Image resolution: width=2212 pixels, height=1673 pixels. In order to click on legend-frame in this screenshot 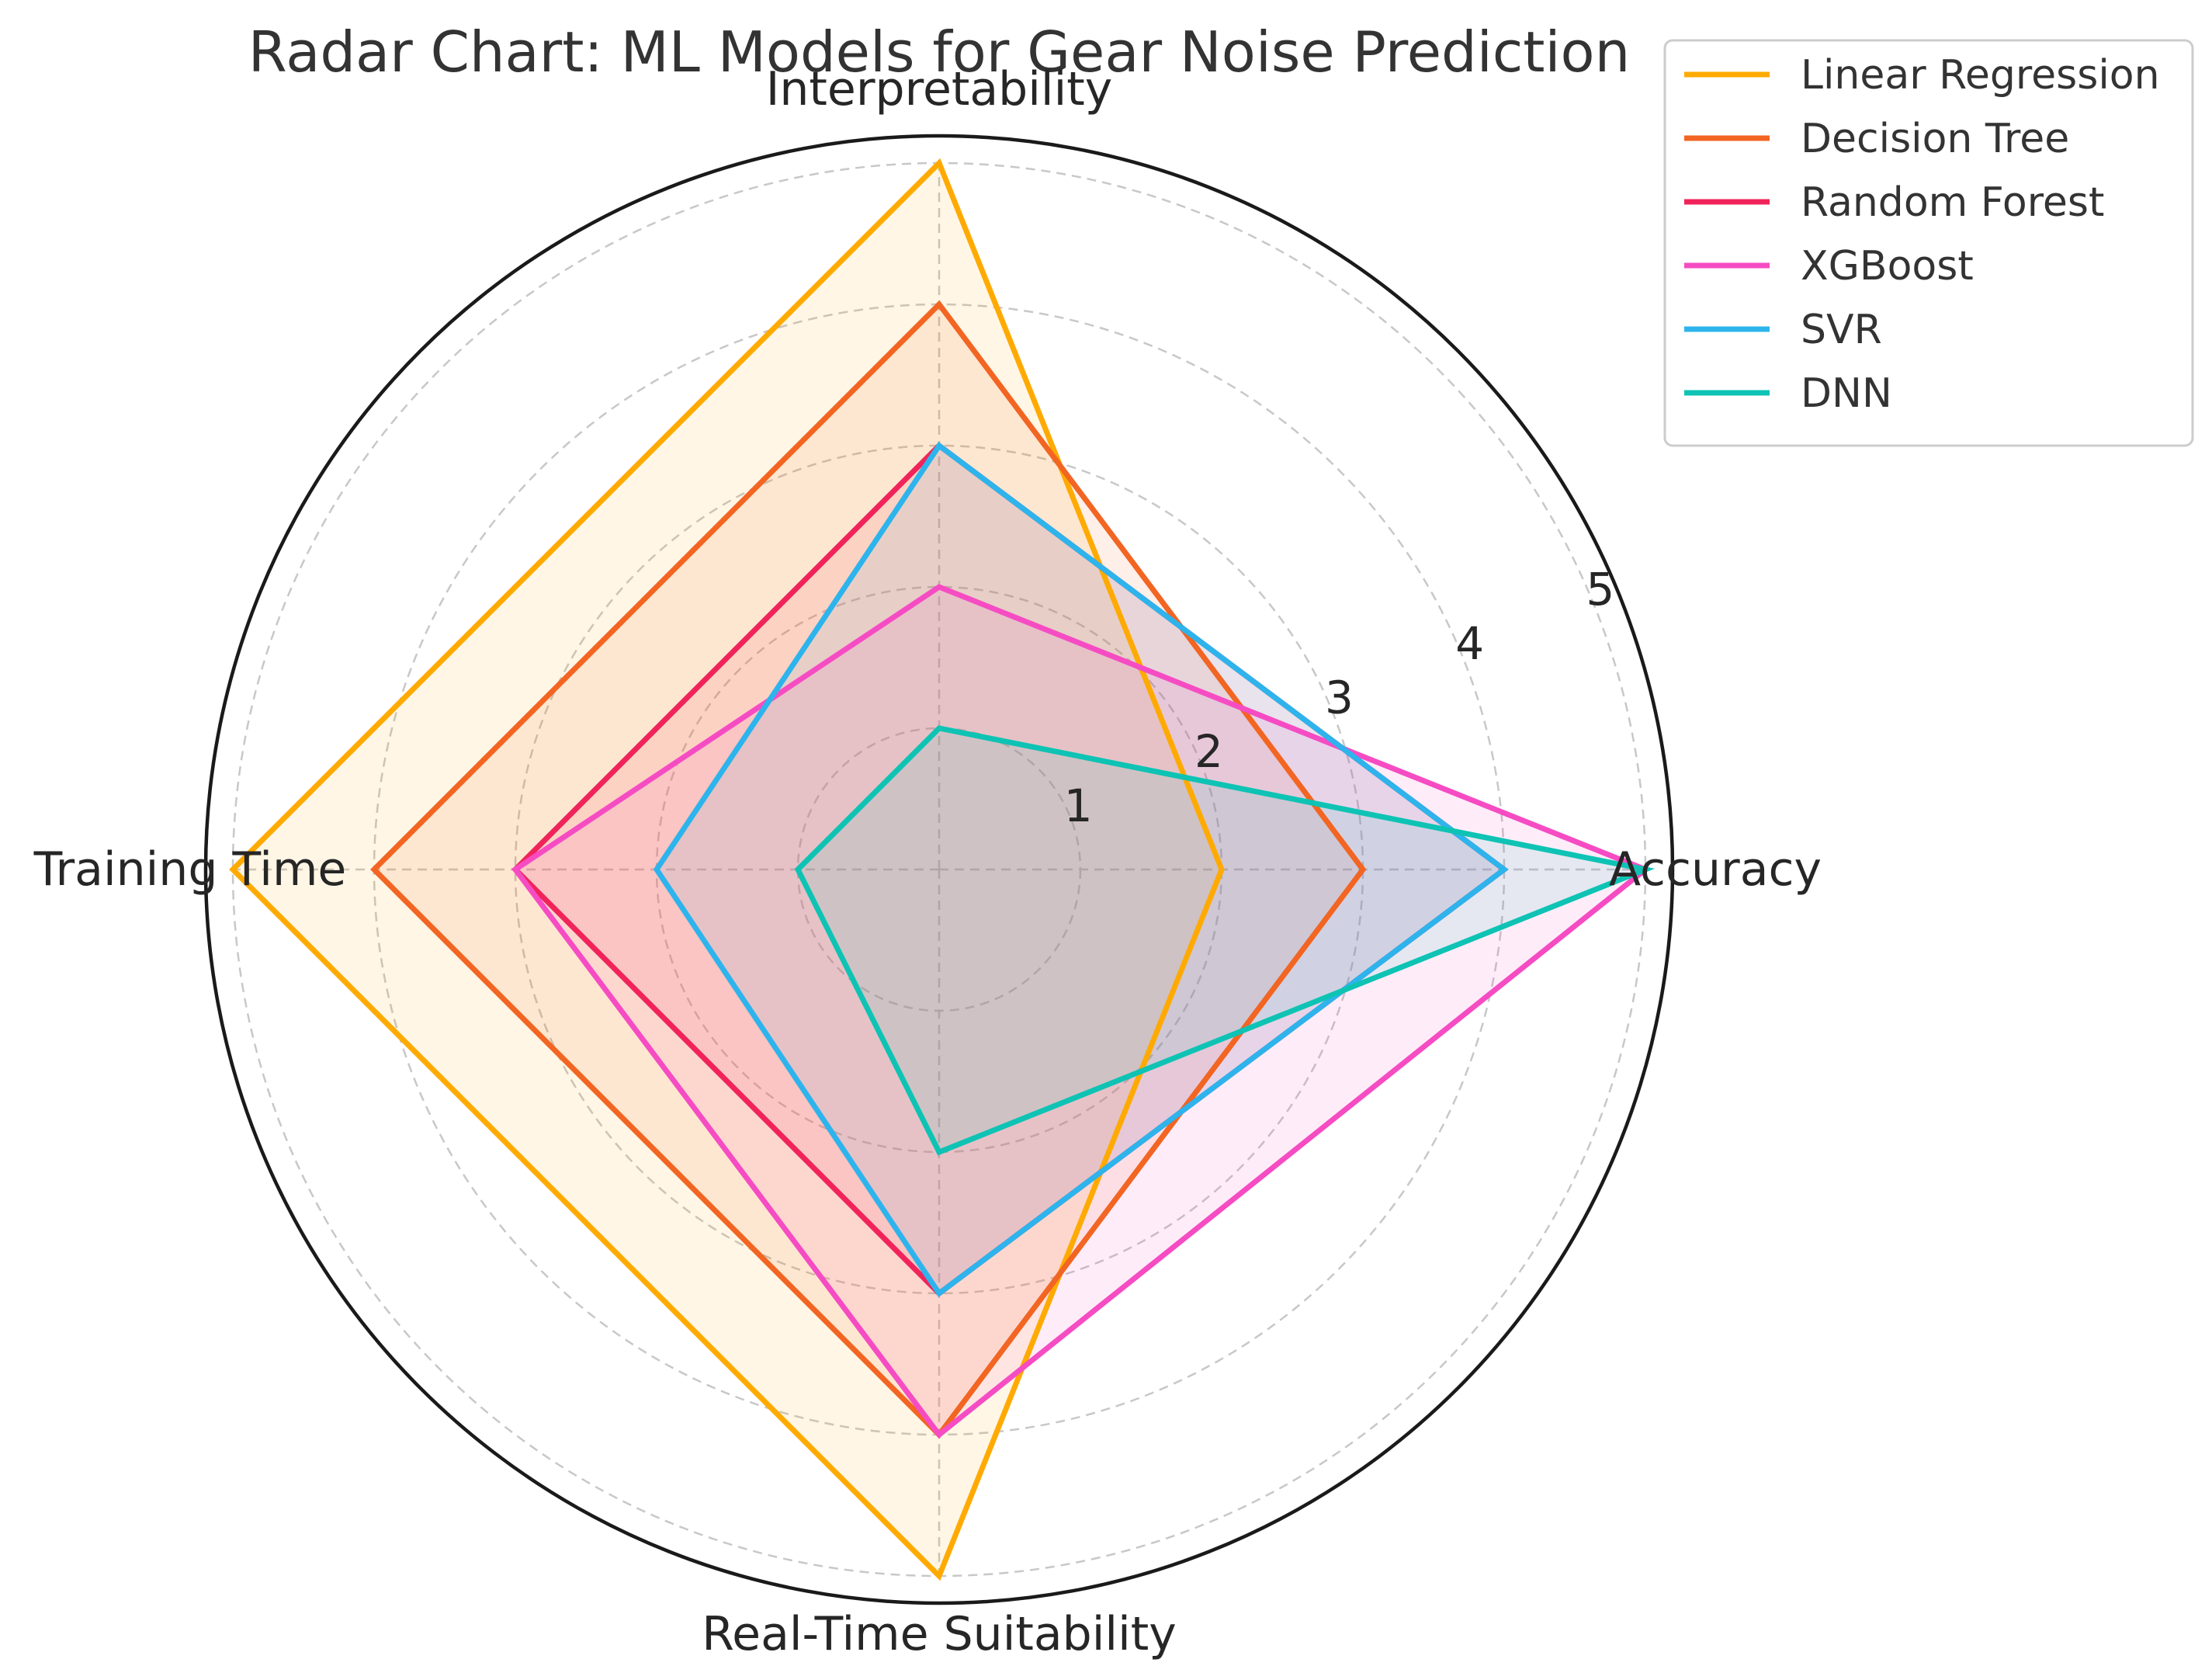, I will do `click(1929, 243)`.